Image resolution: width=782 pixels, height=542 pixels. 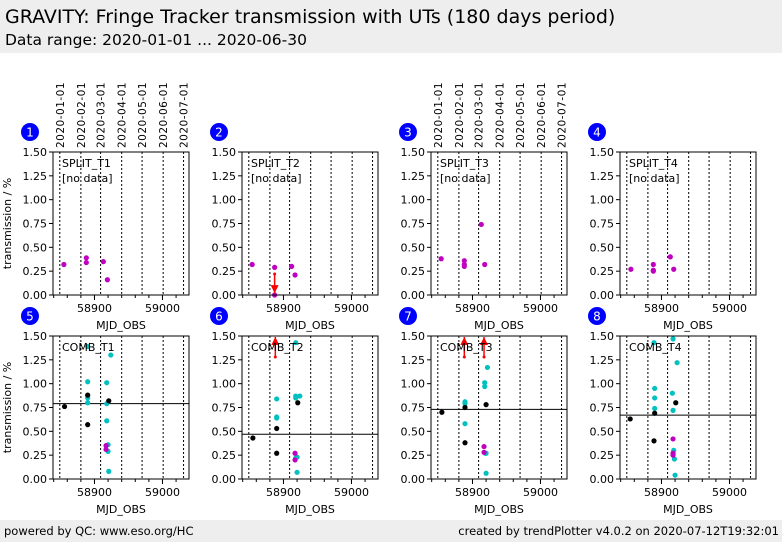 I want to click on page-subtitle: Data range: 2020-01-01 ... 2020-06-30, so click(x=156, y=40).